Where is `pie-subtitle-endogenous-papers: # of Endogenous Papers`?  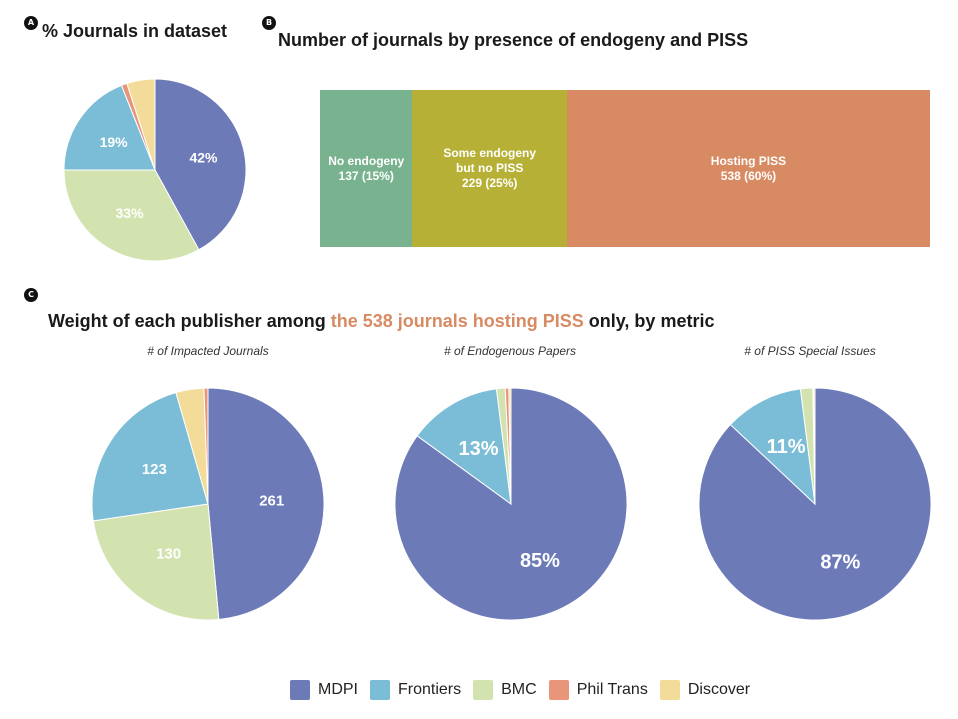
pie-subtitle-endogenous-papers: # of Endogenous Papers is located at coordinates (510, 351).